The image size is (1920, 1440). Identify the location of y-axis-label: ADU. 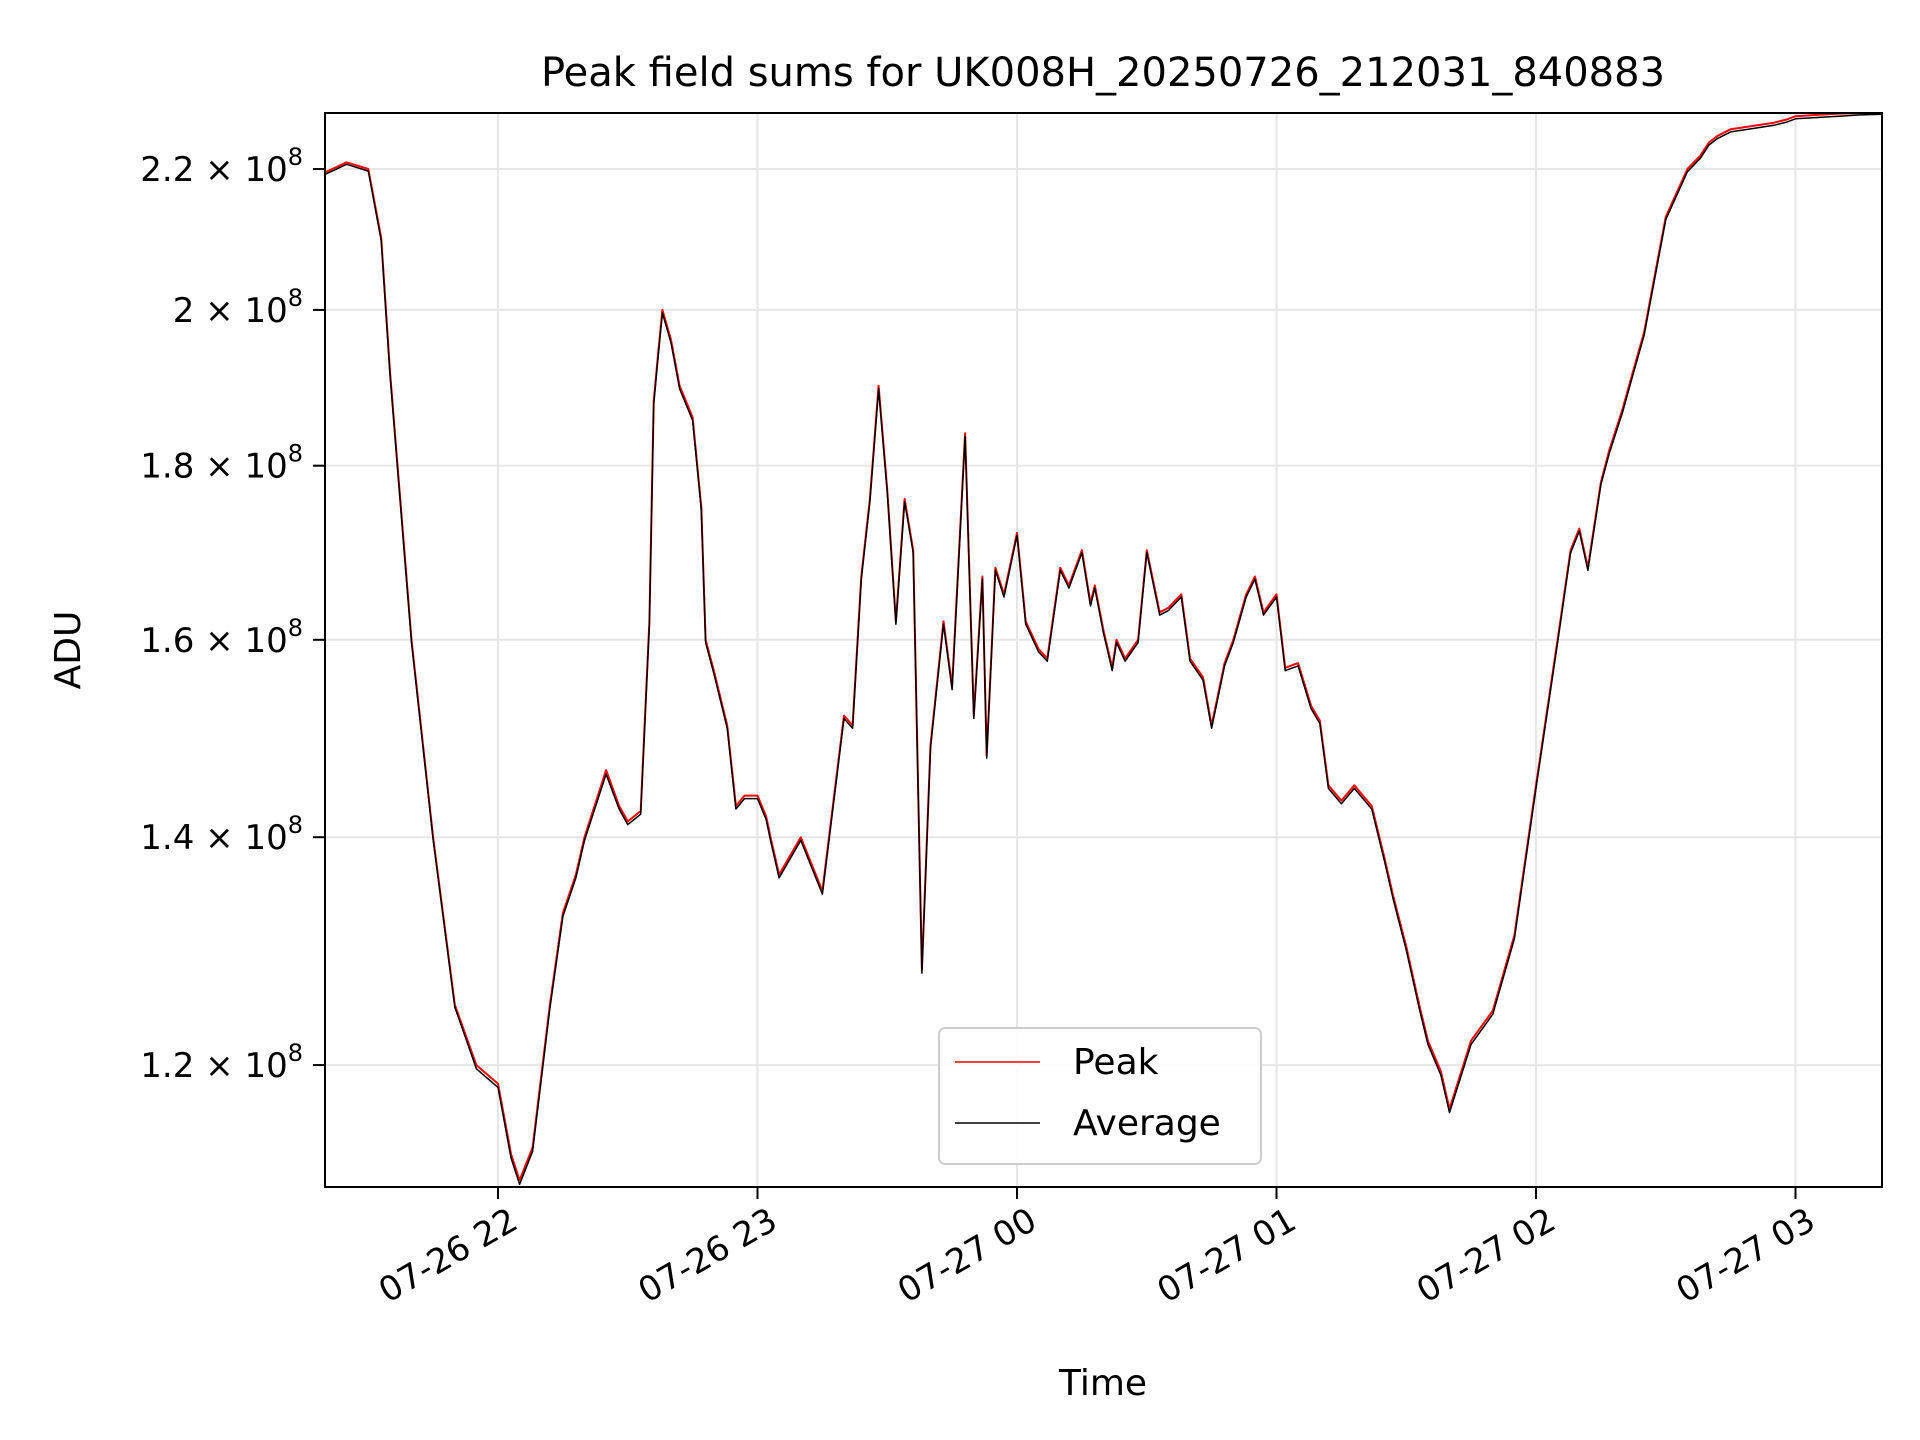
(68, 650).